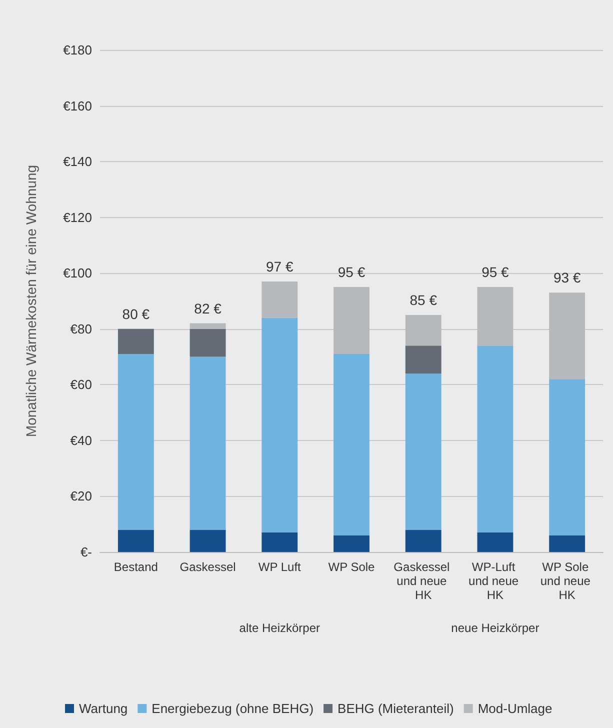 This screenshot has height=728, width=613. I want to click on total-label: 97 €, so click(280, 266).